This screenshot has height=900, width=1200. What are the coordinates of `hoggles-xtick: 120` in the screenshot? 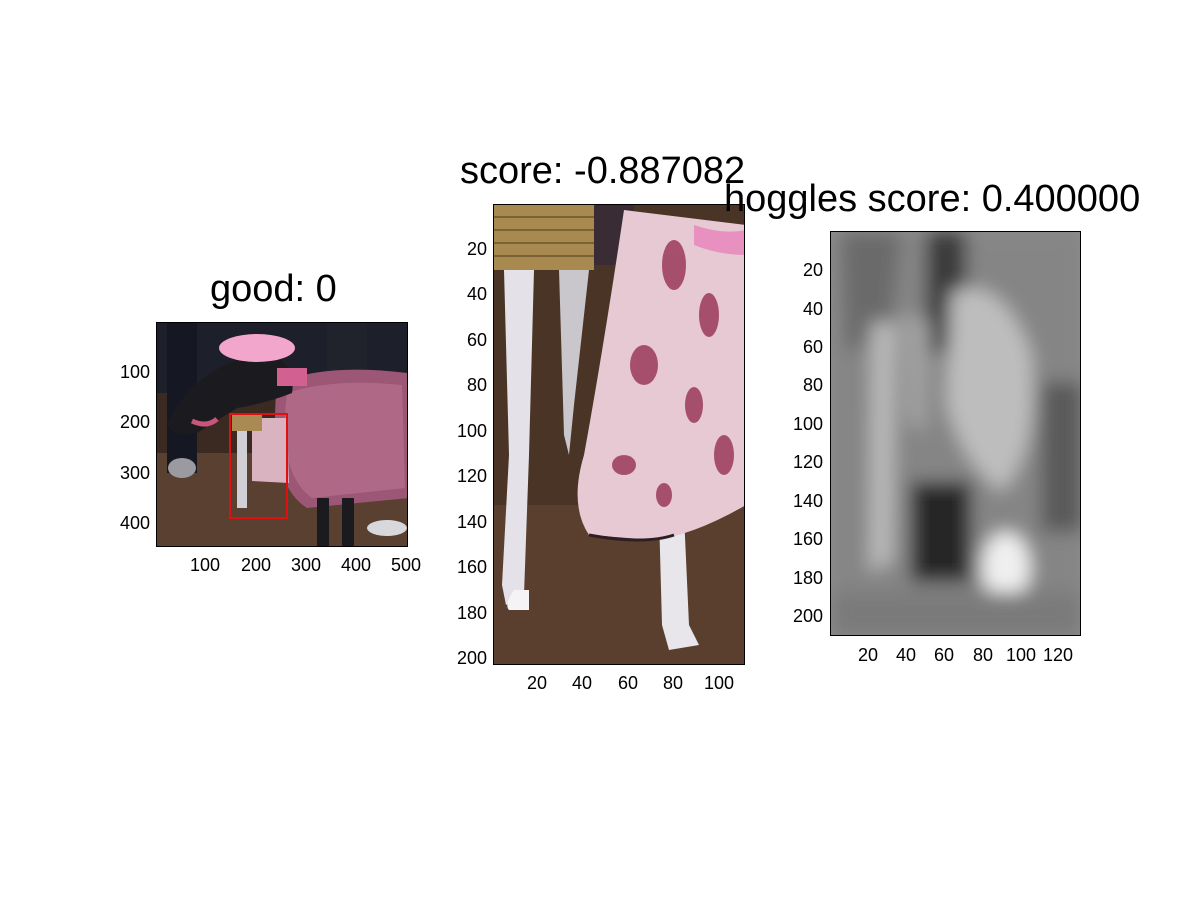 It's located at (1058, 655).